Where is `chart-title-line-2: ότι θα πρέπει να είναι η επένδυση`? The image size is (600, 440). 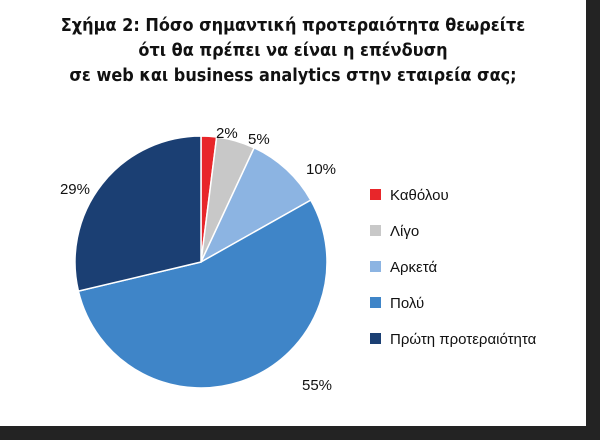
chart-title-line-2: ότι θα πρέπει να είναι η επένδυση is located at coordinates (293, 51).